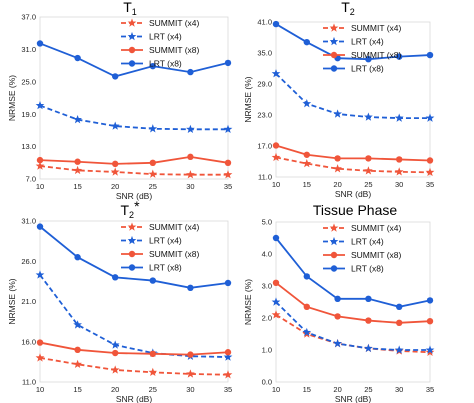 The height and width of the screenshot is (403, 474). What do you see at coordinates (28, 49) in the screenshot?
I see `y-tick-label: 31.0` at bounding box center [28, 49].